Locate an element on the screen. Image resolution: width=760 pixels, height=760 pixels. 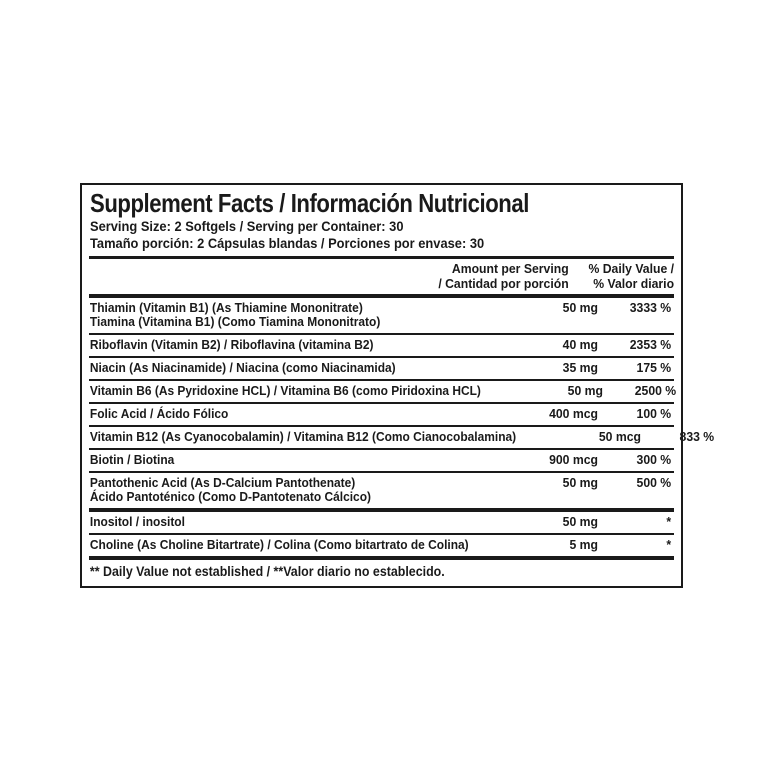
nutrient-name: Biotin / Biotina is located at coordinates (132, 460).